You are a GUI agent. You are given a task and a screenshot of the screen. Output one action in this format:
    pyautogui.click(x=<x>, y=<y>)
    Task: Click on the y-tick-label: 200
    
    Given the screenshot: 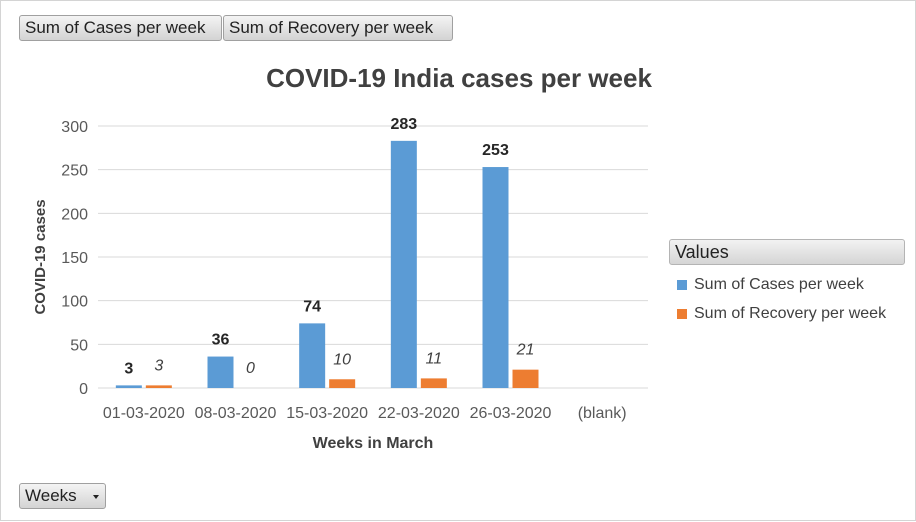 What is the action you would take?
    pyautogui.click(x=74, y=214)
    